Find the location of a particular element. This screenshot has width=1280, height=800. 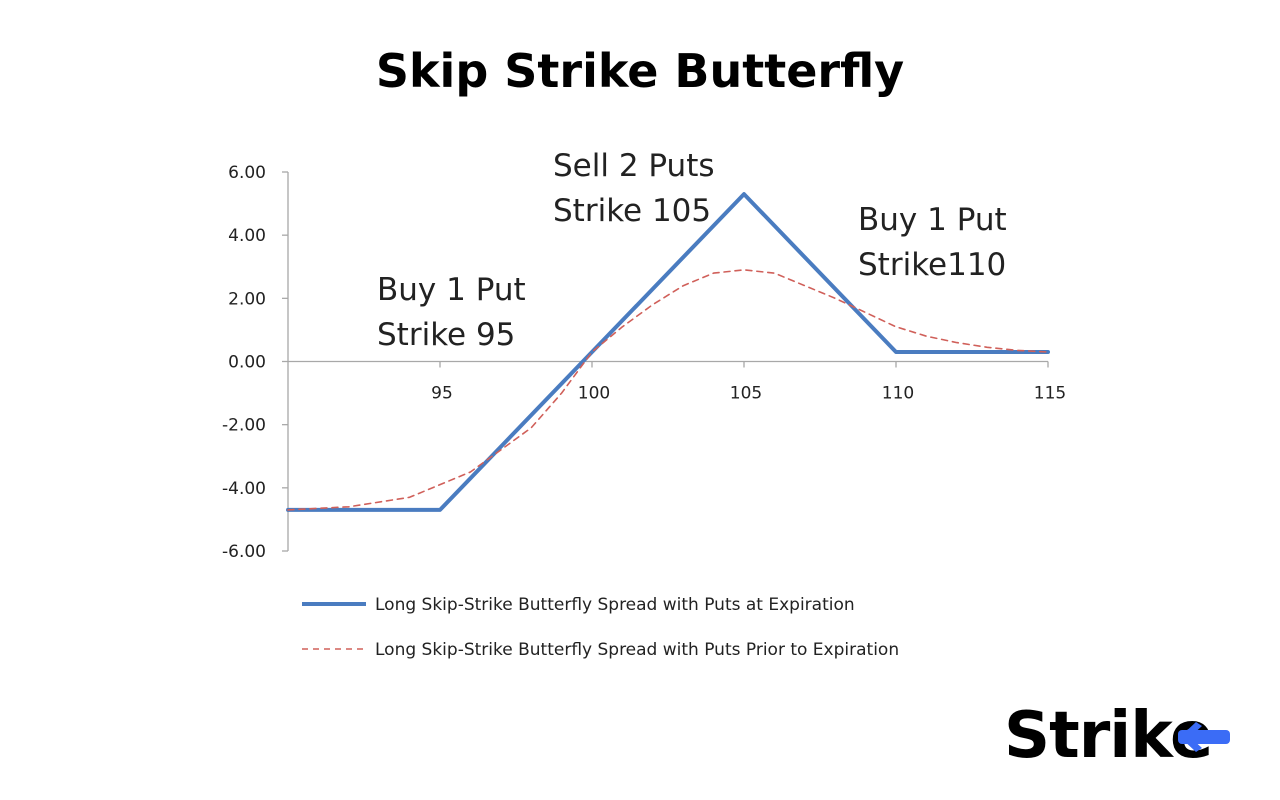

annotation-line: Strike110 is located at coordinates (932, 265).